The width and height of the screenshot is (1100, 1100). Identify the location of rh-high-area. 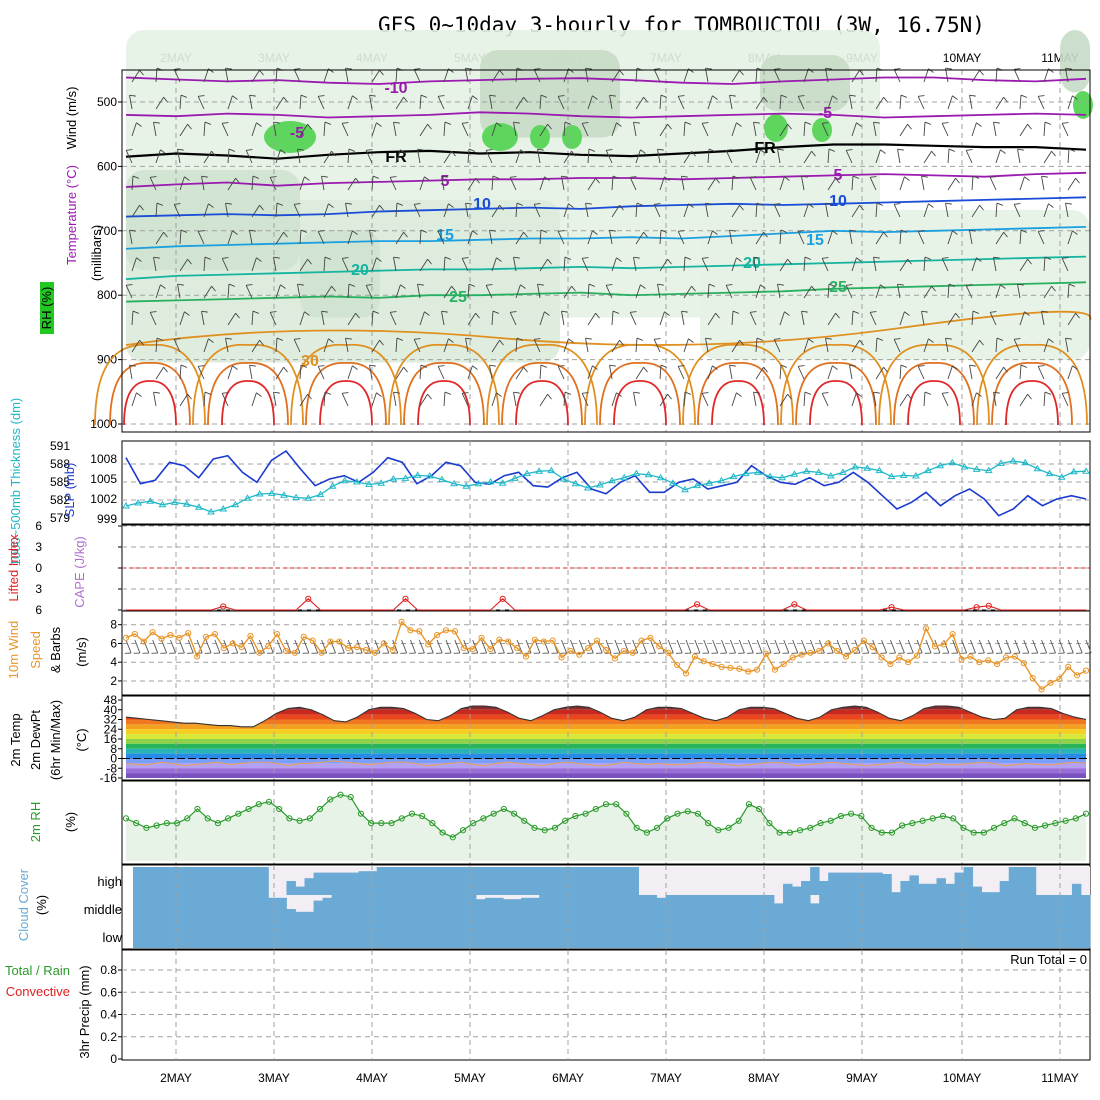
(500, 137).